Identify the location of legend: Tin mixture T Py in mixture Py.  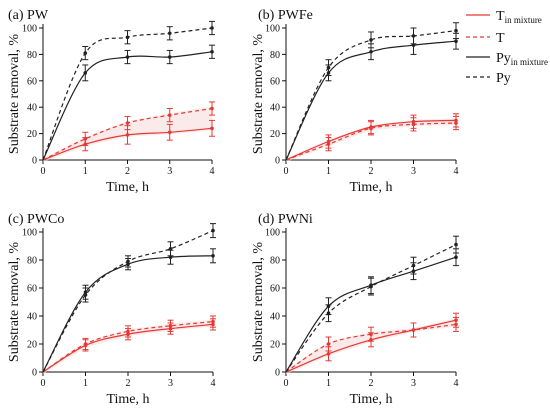
(507, 47).